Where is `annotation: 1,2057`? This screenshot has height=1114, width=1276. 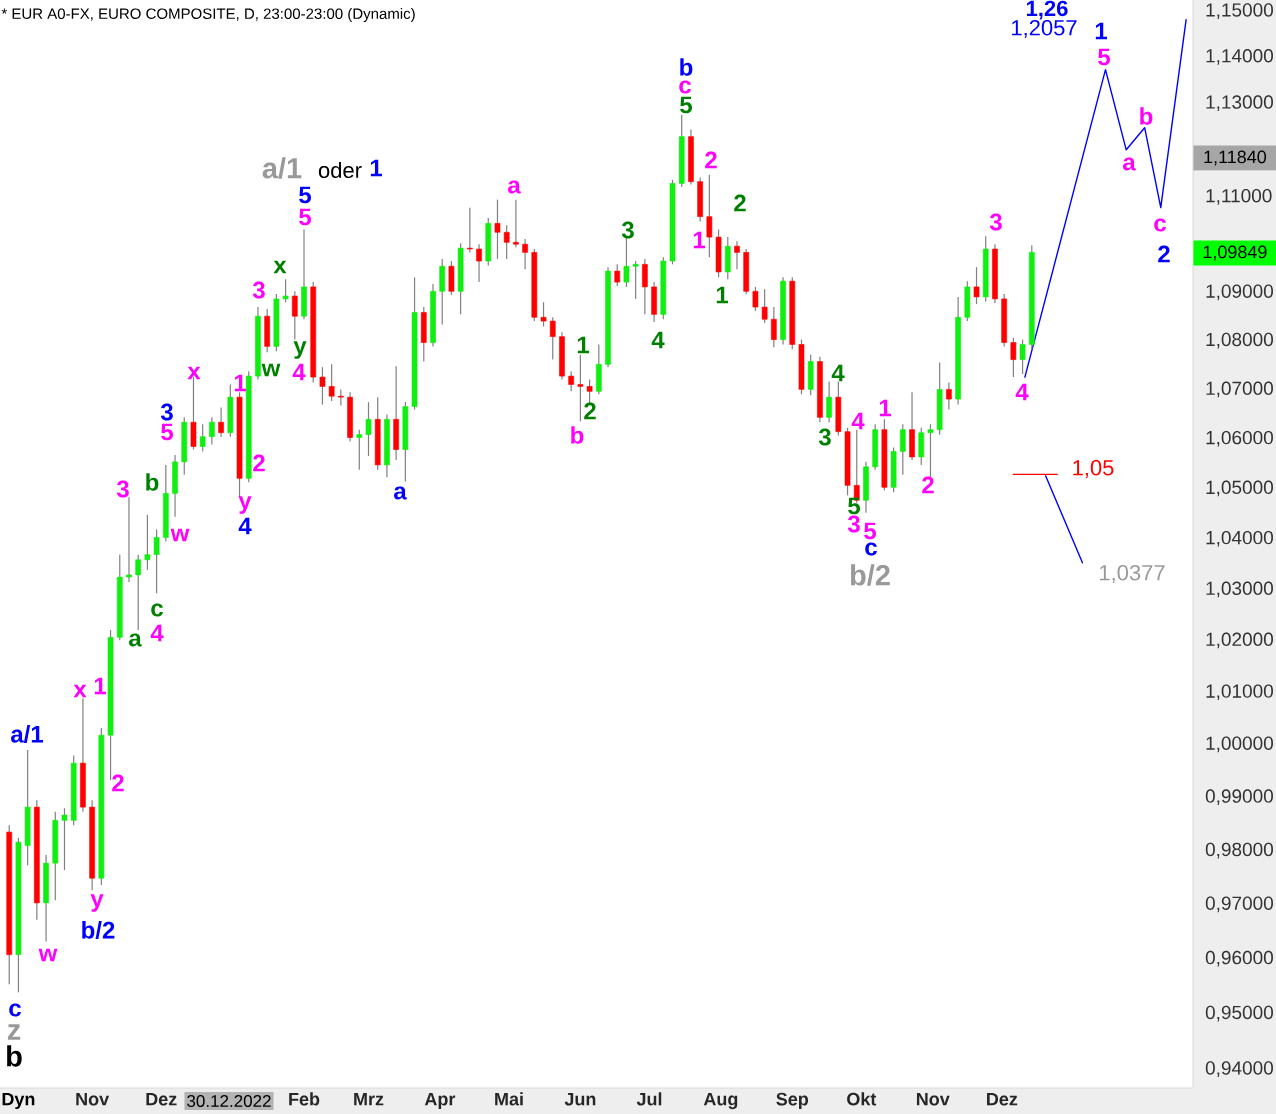 annotation: 1,2057 is located at coordinates (1044, 29).